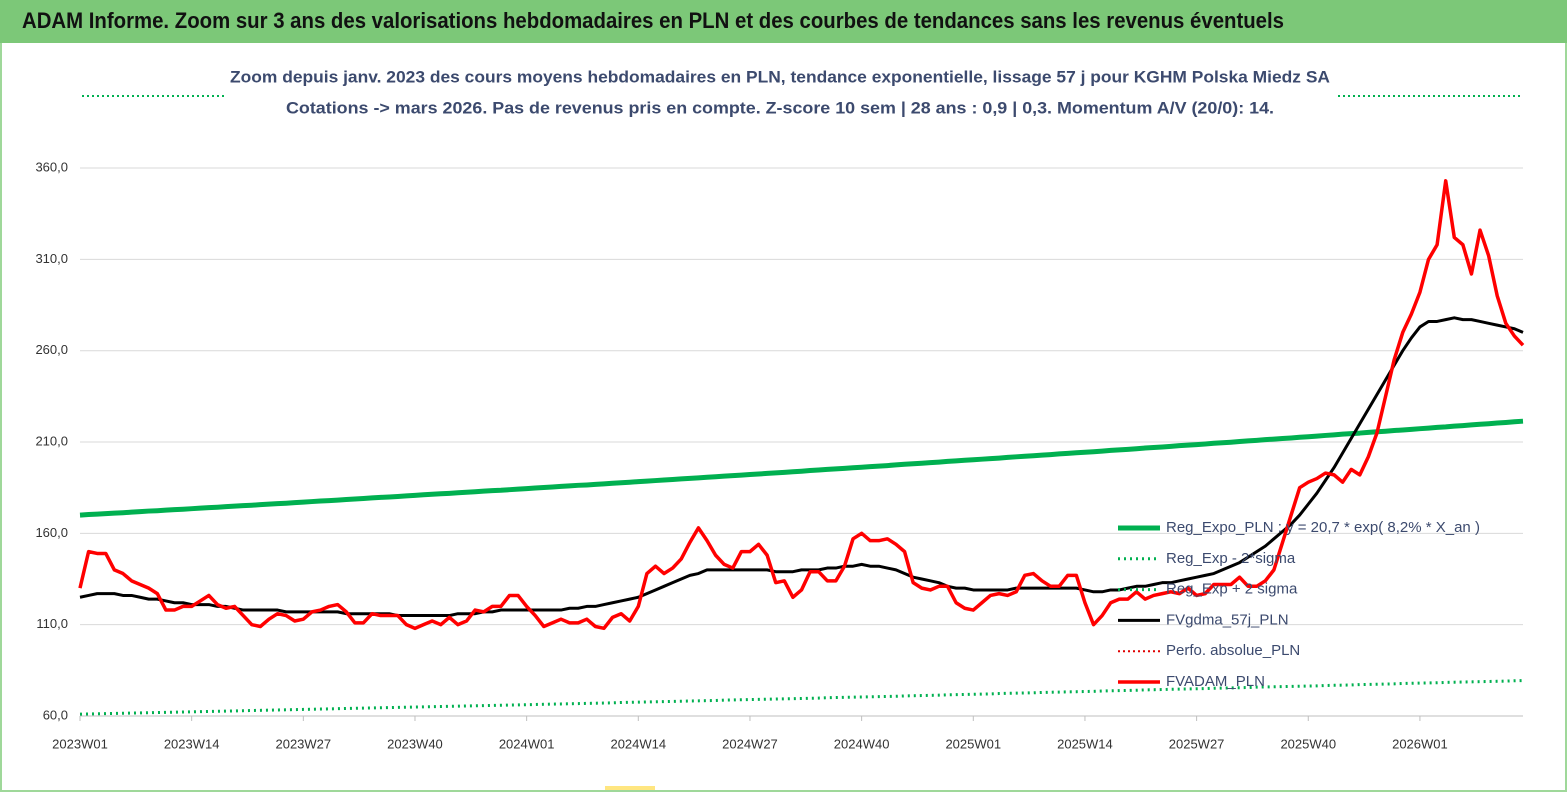 This screenshot has width=1567, height=792. What do you see at coordinates (750, 743) in the screenshot?
I see `x-tick-label: 2024W27` at bounding box center [750, 743].